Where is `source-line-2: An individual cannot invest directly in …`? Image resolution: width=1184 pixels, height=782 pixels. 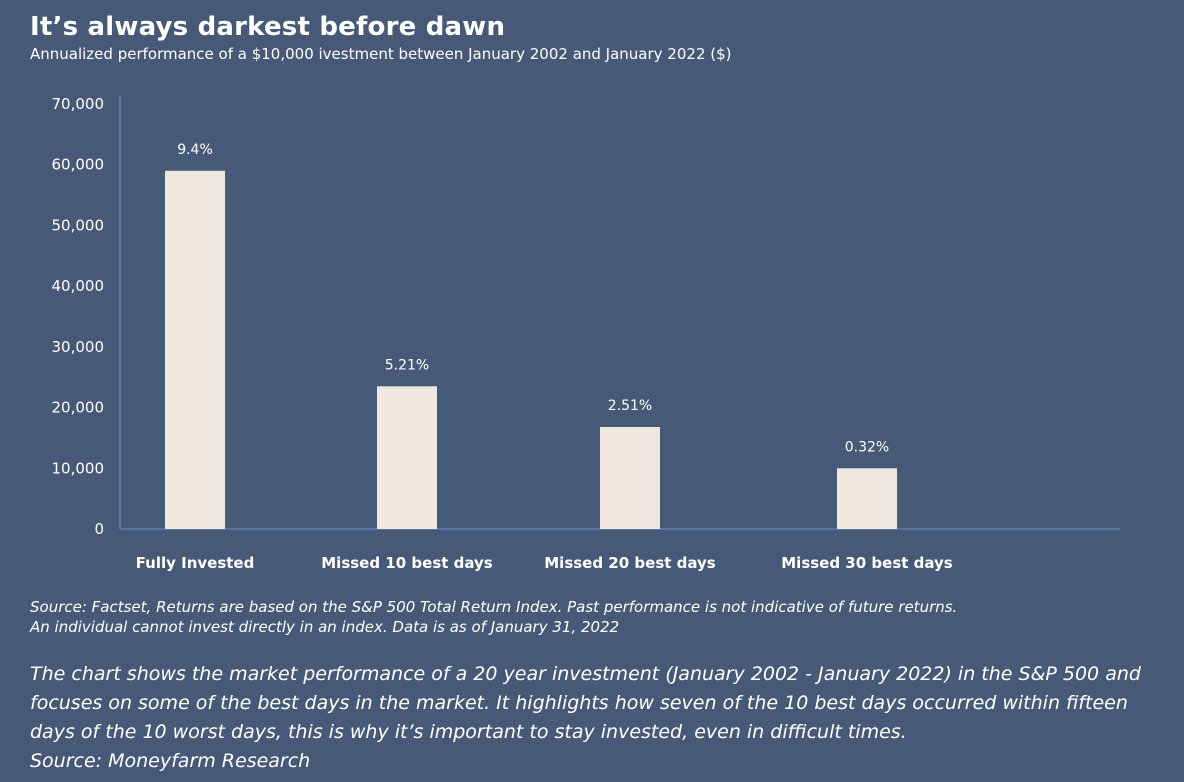 source-line-2: An individual cannot invest directly in … is located at coordinates (325, 627).